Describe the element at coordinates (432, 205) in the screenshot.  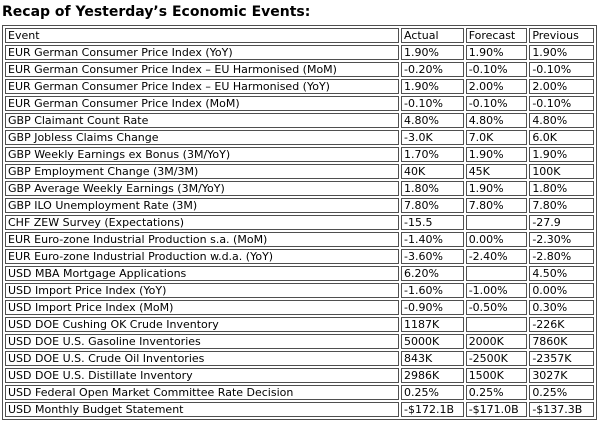
I see `actual-cell: 7.80%` at that location.